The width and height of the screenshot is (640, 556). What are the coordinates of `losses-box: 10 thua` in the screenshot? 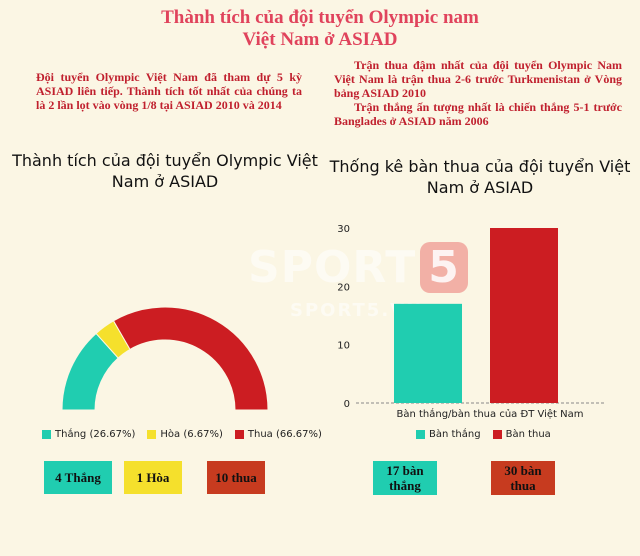 It's located at (236, 477).